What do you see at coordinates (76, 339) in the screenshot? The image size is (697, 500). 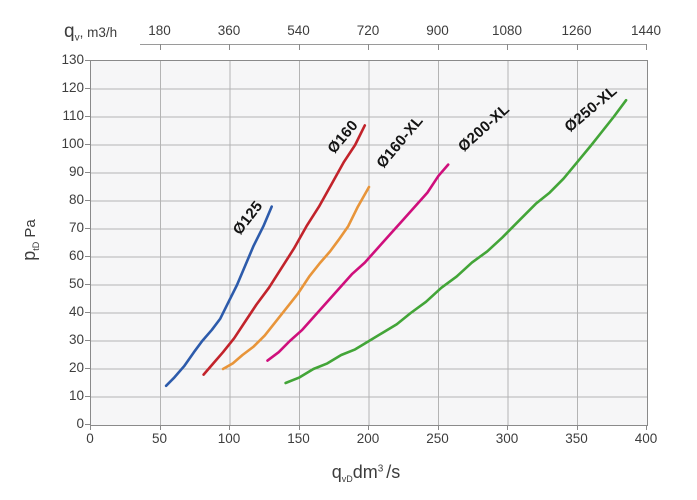 I see `y-tick-label: 30` at bounding box center [76, 339].